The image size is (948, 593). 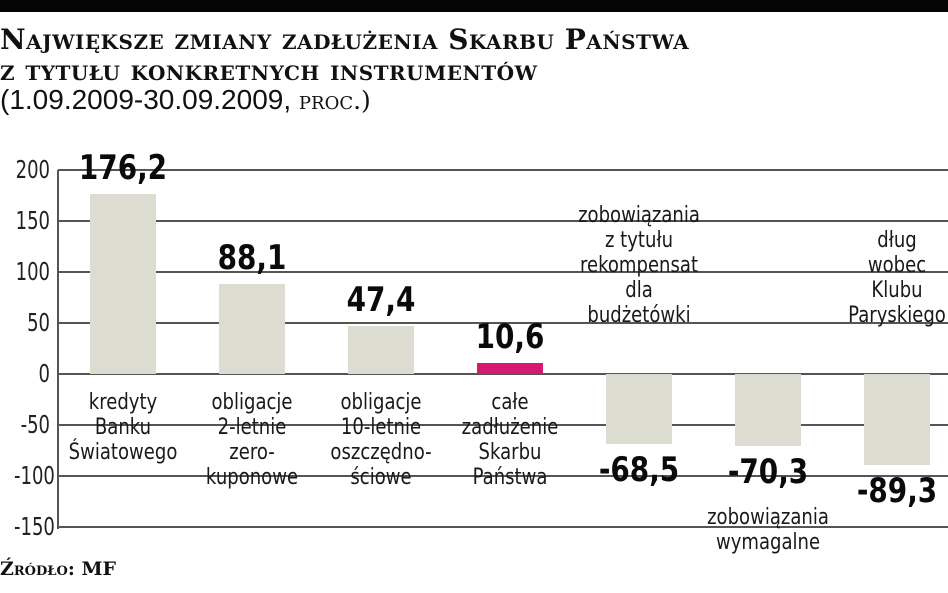 What do you see at coordinates (44, 373) in the screenshot?
I see `y-tick-label: 0` at bounding box center [44, 373].